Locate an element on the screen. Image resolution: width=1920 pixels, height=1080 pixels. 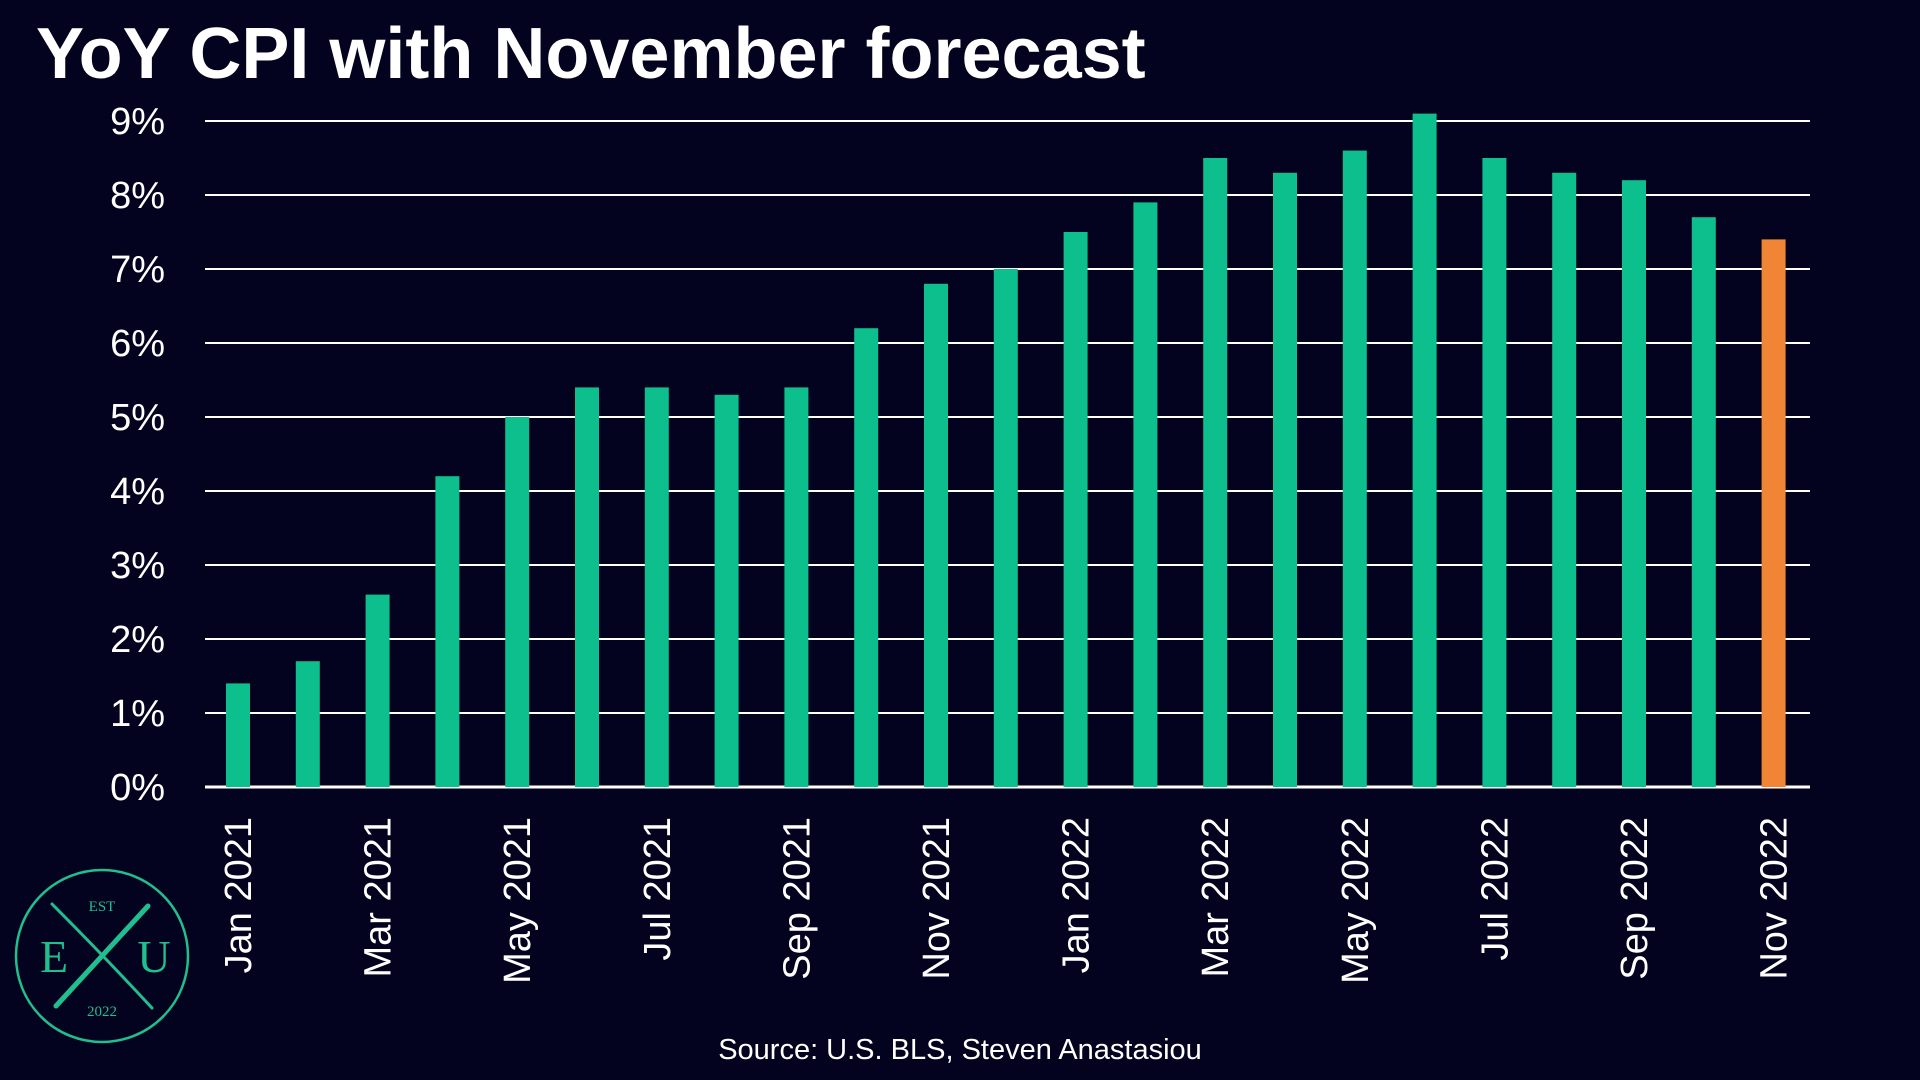
y-tick-label: 3% is located at coordinates (137, 566).